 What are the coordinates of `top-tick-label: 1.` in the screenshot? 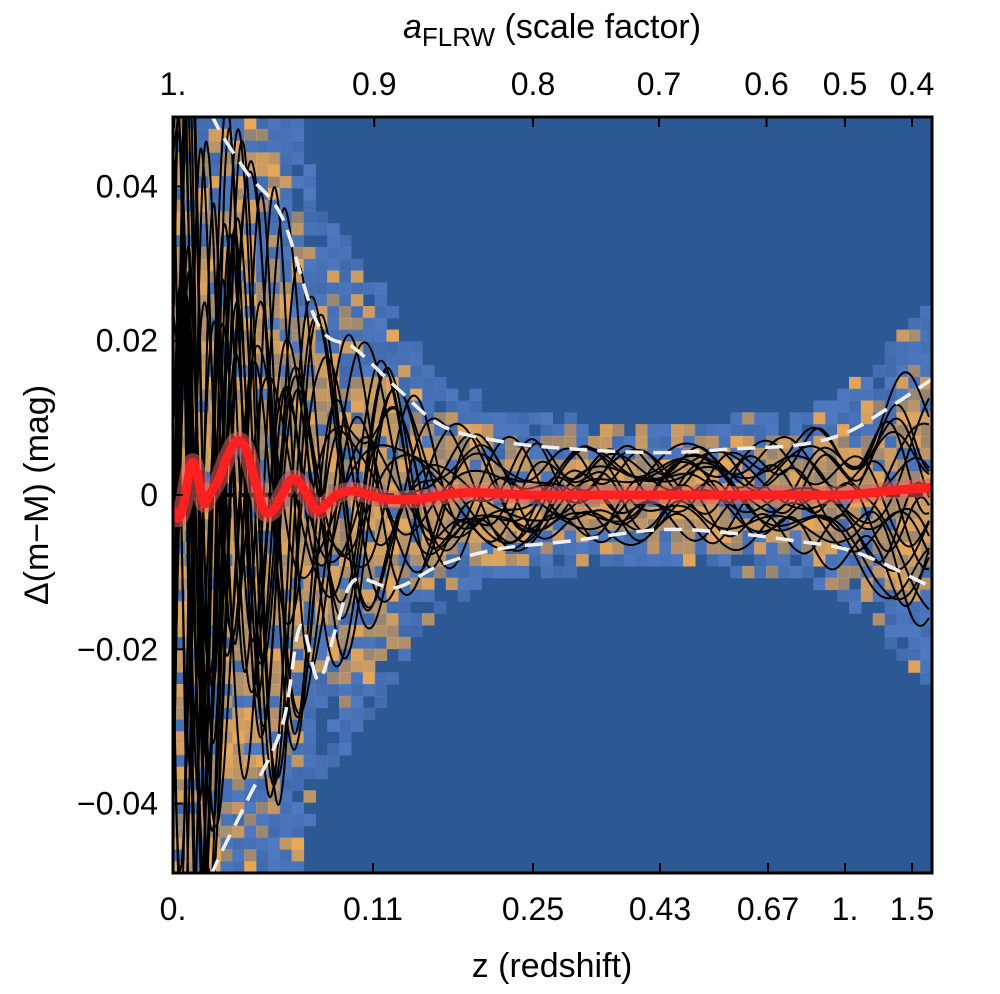 It's located at (173, 84).